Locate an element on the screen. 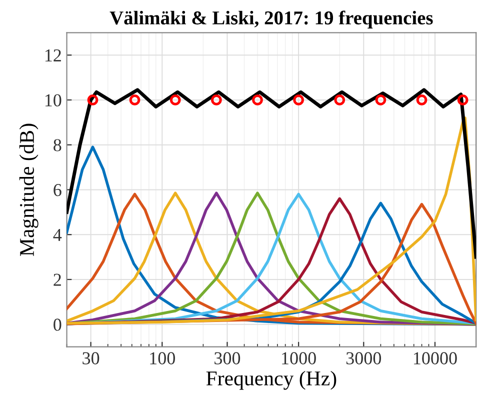 The image size is (477, 408). x-tick-label: 10000 is located at coordinates (435, 358).